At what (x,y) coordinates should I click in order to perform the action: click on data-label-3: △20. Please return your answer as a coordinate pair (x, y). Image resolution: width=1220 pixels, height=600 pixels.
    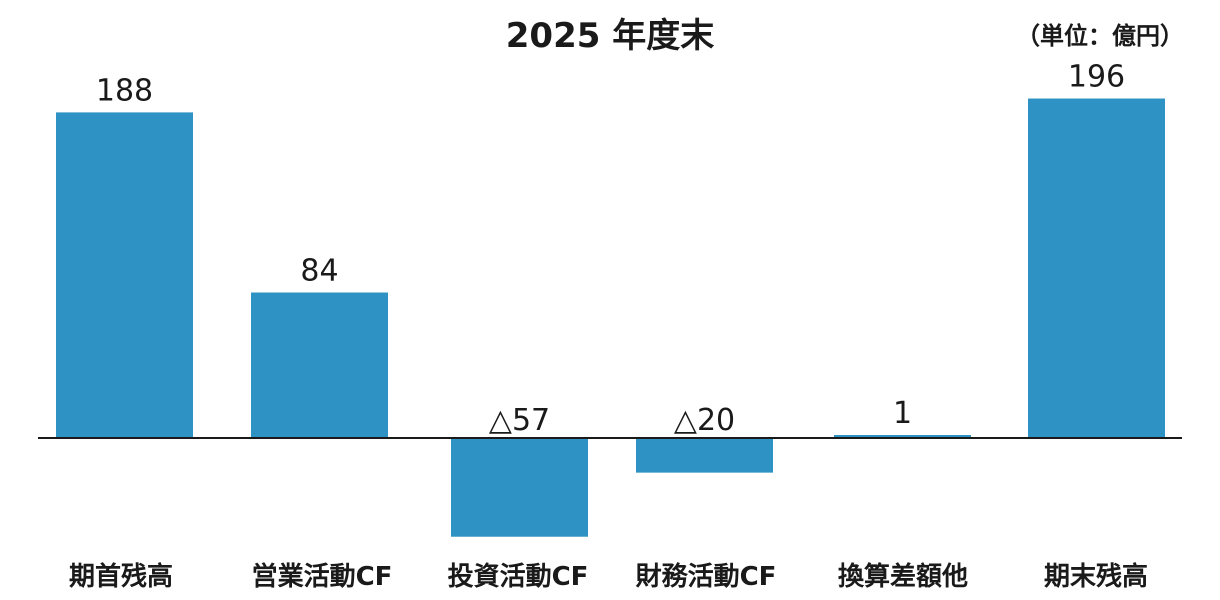
    Looking at the image, I should click on (704, 420).